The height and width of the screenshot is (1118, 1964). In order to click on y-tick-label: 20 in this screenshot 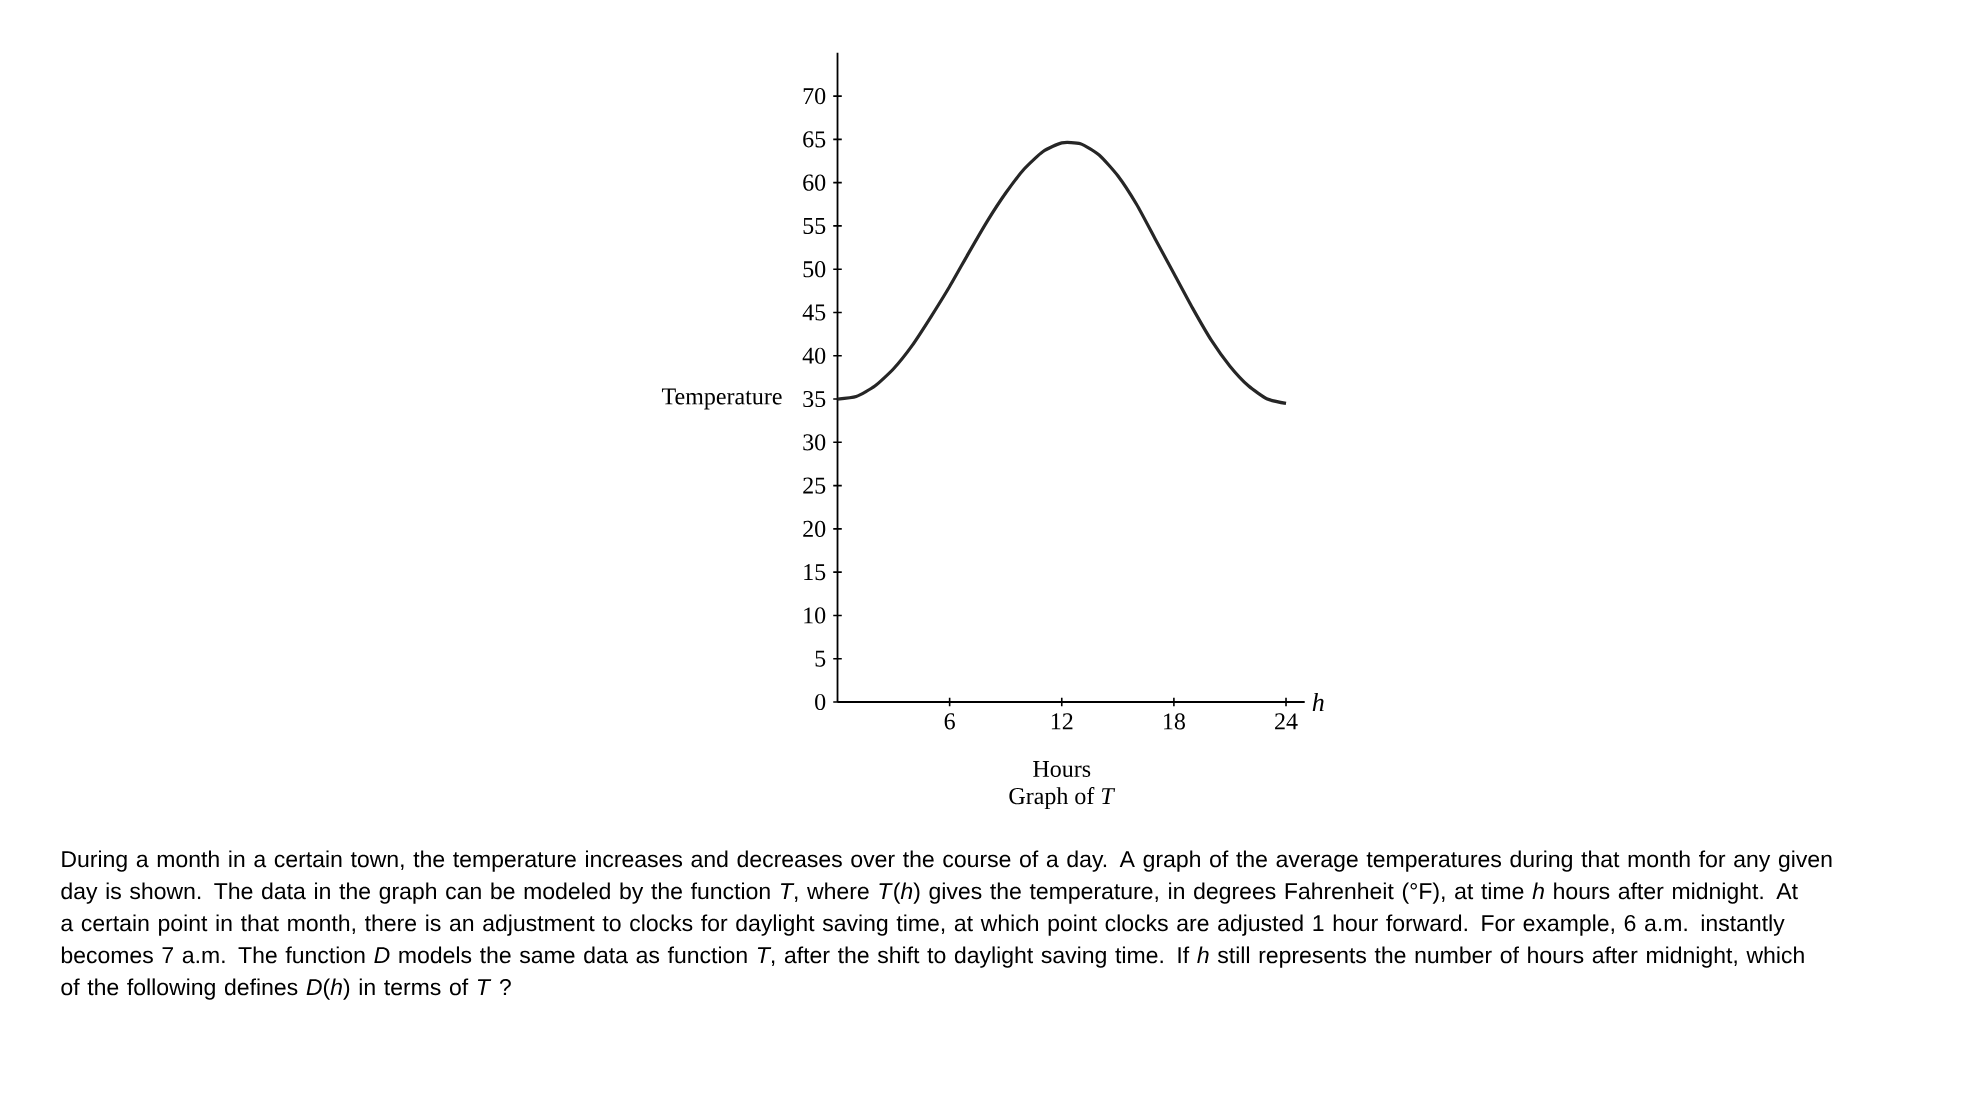, I will do `click(814, 528)`.